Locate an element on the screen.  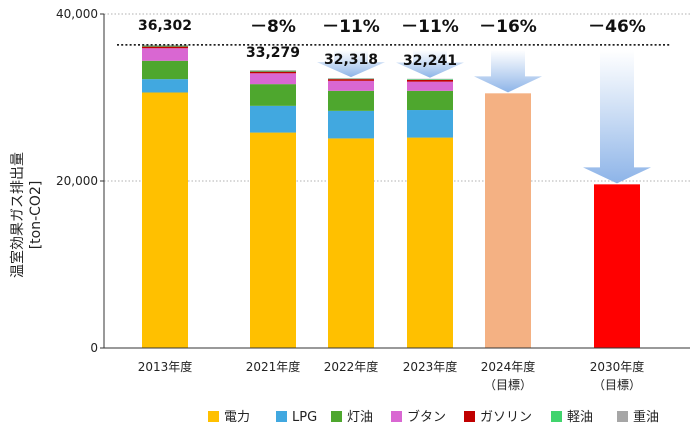
bar-0-軽油 is located at coordinates (165, 46).